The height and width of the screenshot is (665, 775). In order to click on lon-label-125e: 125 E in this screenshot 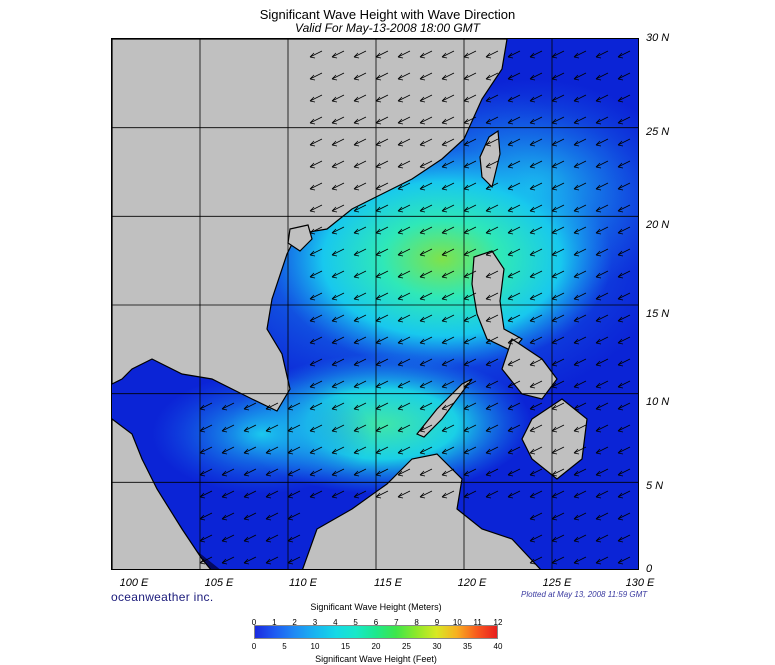, I will do `click(557, 583)`.